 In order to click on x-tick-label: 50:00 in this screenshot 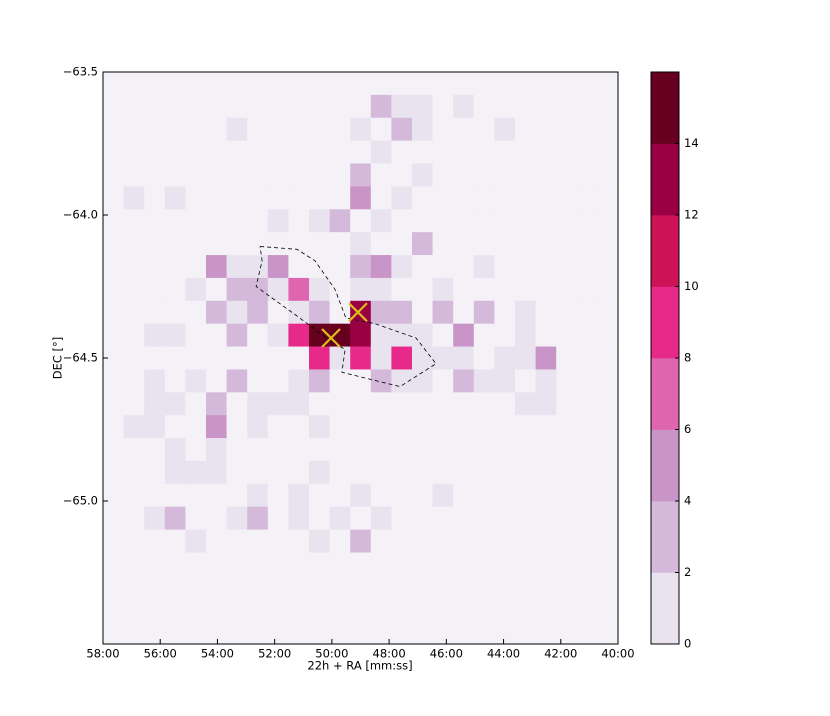, I will do `click(331, 654)`.